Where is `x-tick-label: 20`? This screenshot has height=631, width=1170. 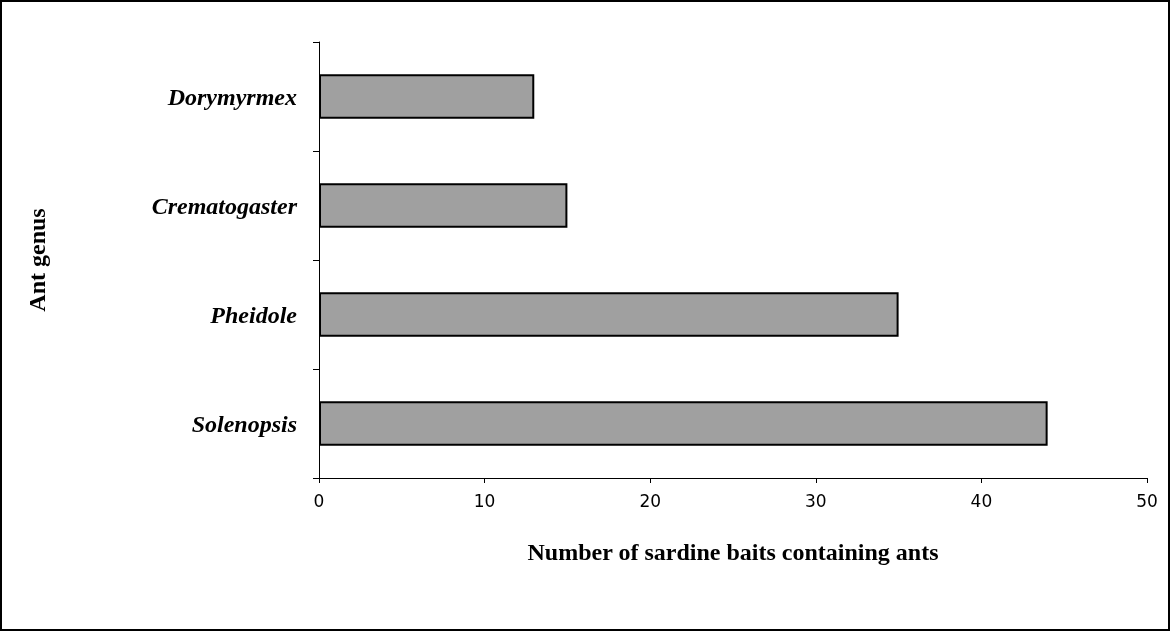 x-tick-label: 20 is located at coordinates (650, 500).